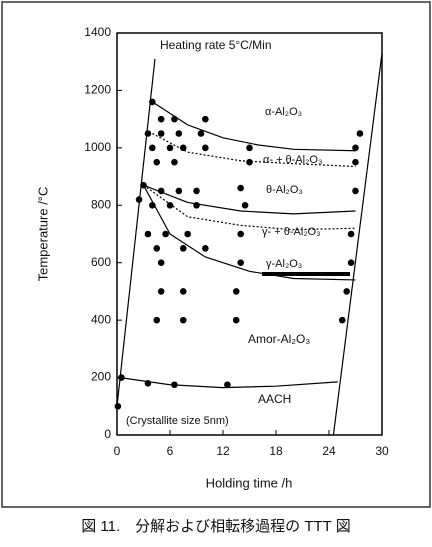 The height and width of the screenshot is (547, 432). What do you see at coordinates (107, 434) in the screenshot?
I see `y-tick-label: 0` at bounding box center [107, 434].